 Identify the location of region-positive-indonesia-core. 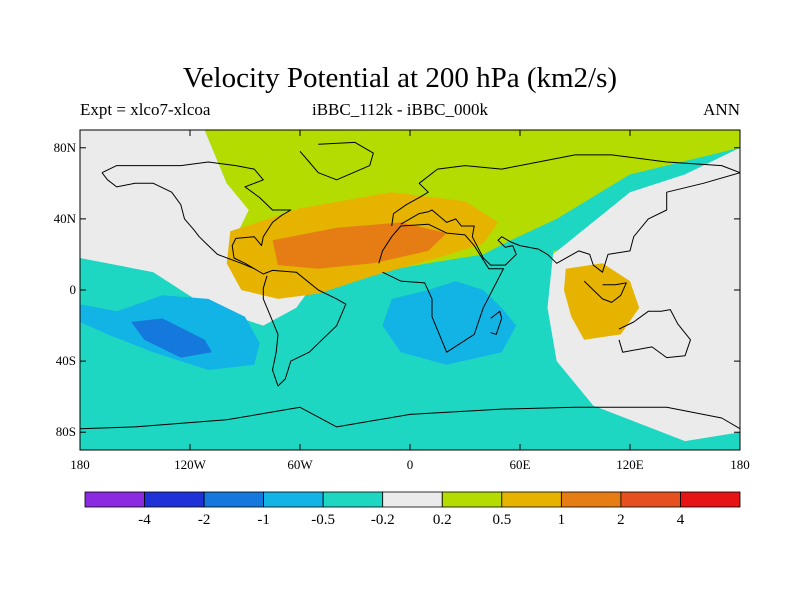
(602, 301).